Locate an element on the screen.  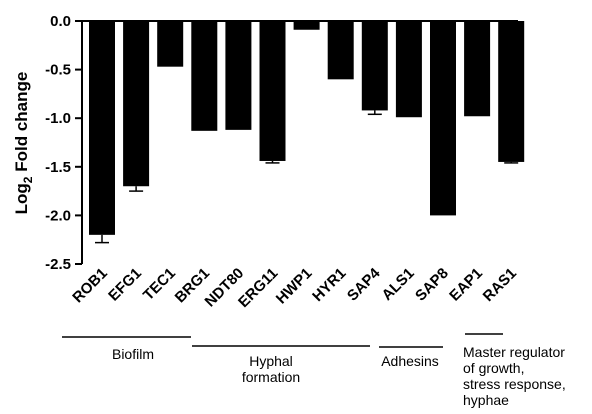
y-axis-title-text: Log2 Fold change is located at coordinates (23, 143).